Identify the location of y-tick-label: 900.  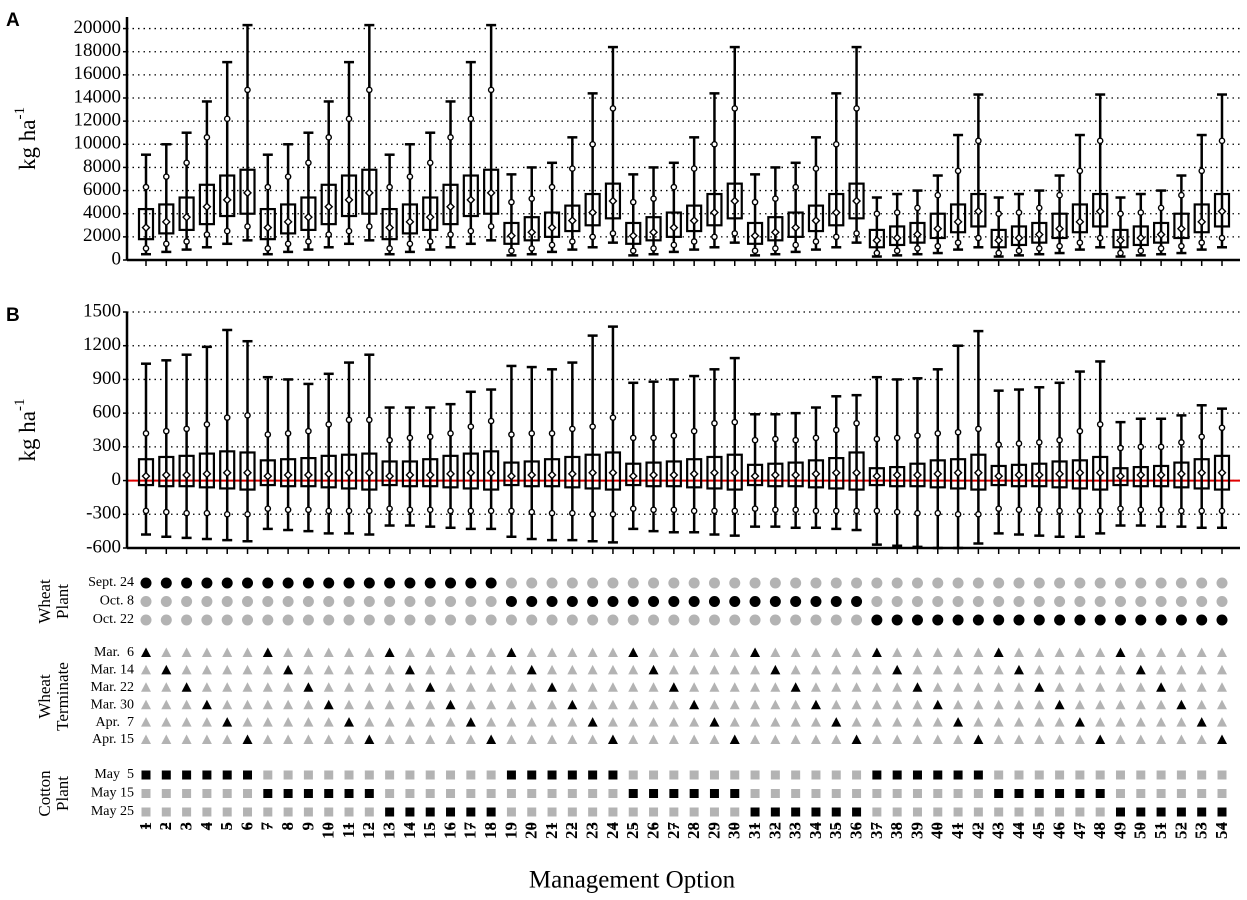
(107, 378).